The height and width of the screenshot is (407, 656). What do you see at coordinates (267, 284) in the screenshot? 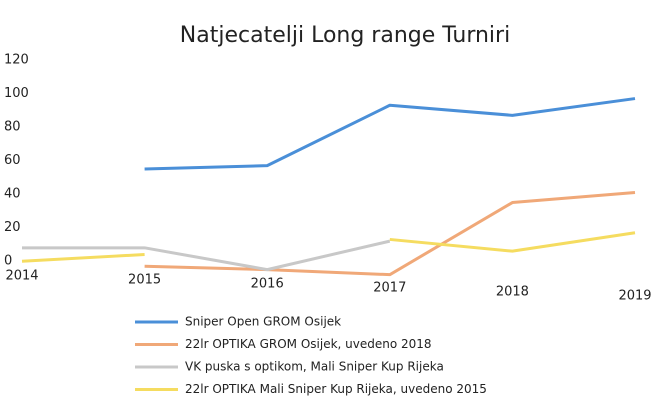
I see `x-tick-label: 2016` at bounding box center [267, 284].